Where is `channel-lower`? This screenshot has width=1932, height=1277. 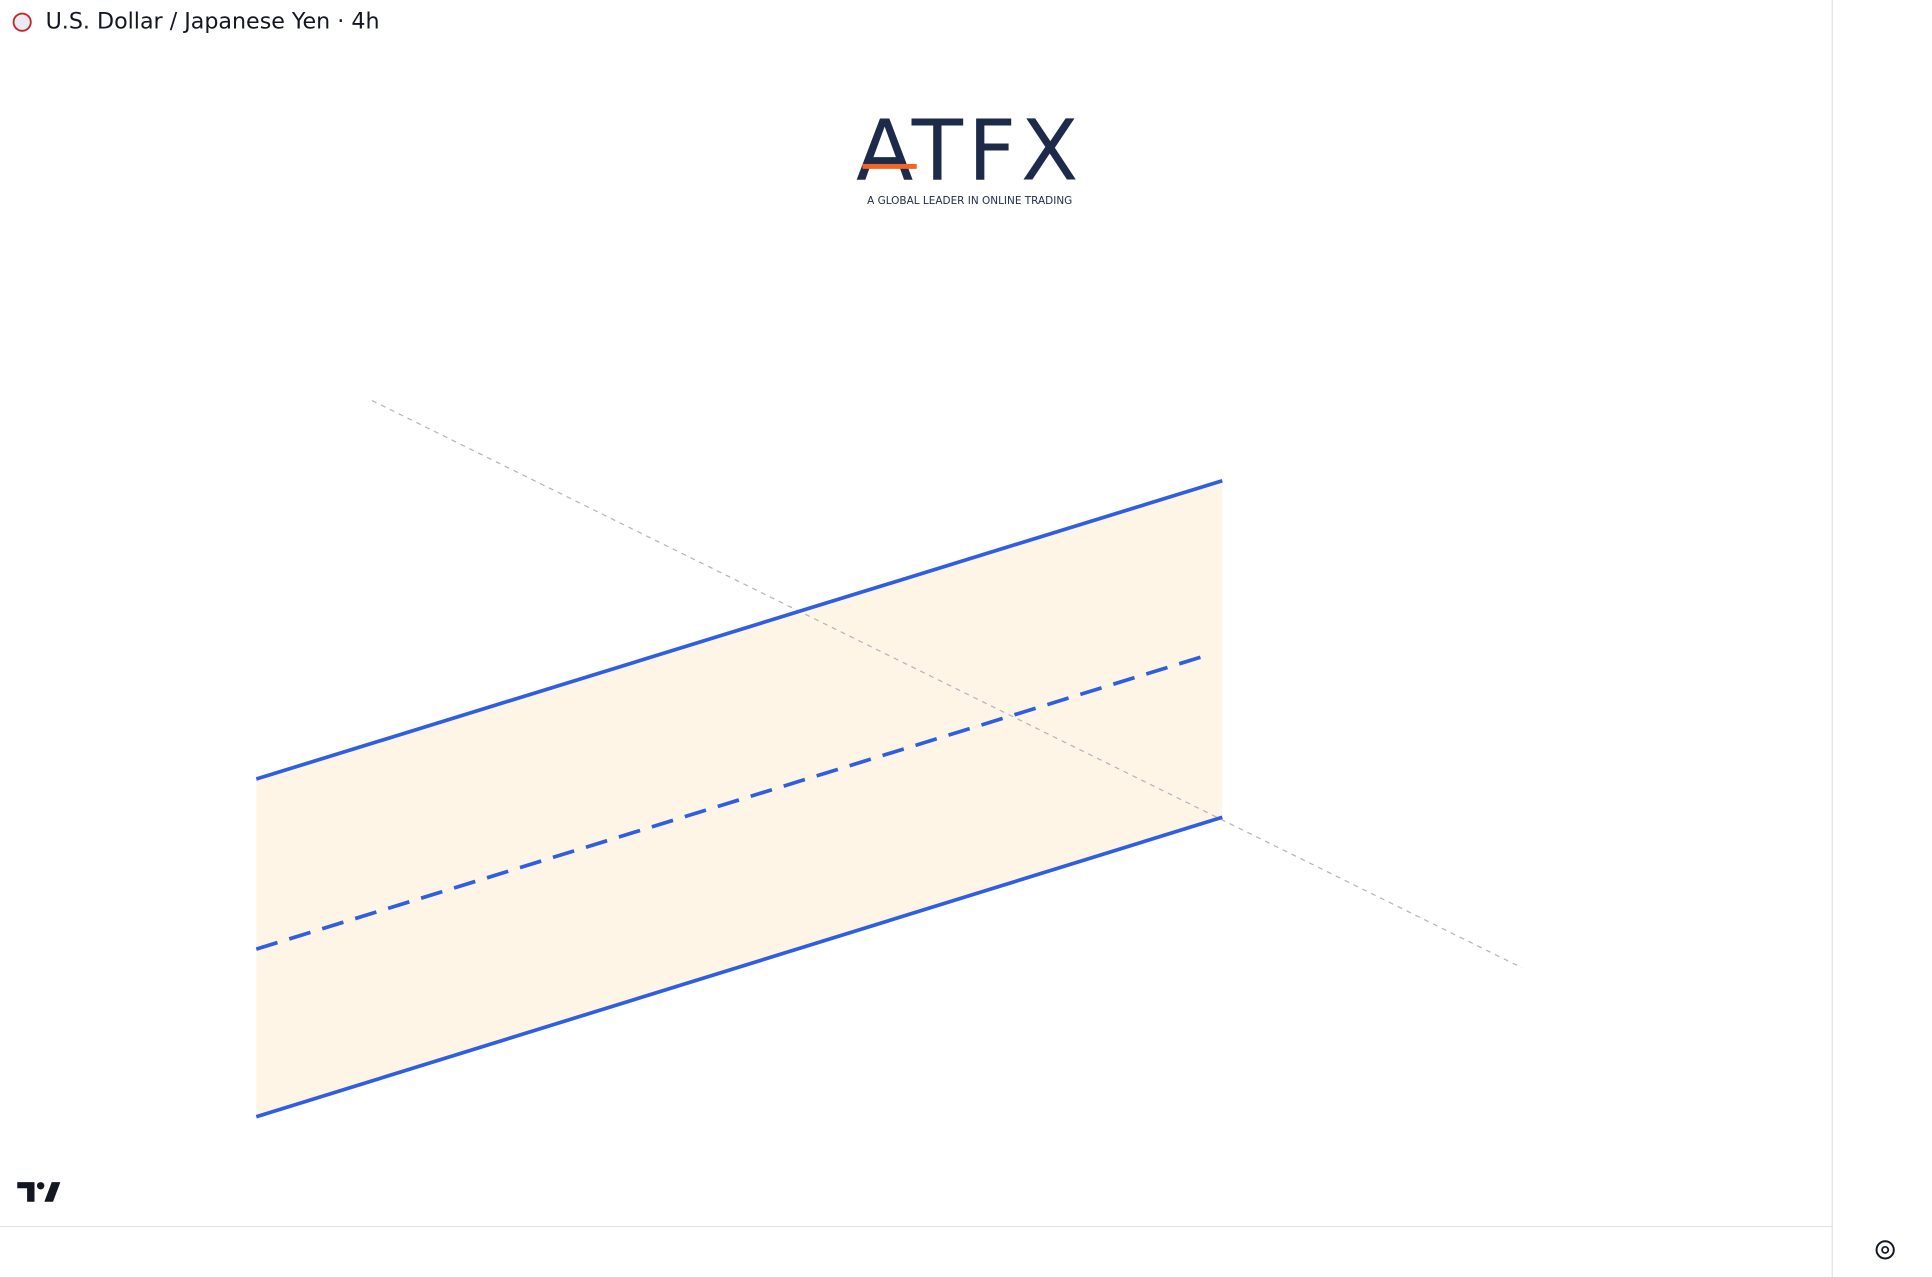 channel-lower is located at coordinates (739, 967).